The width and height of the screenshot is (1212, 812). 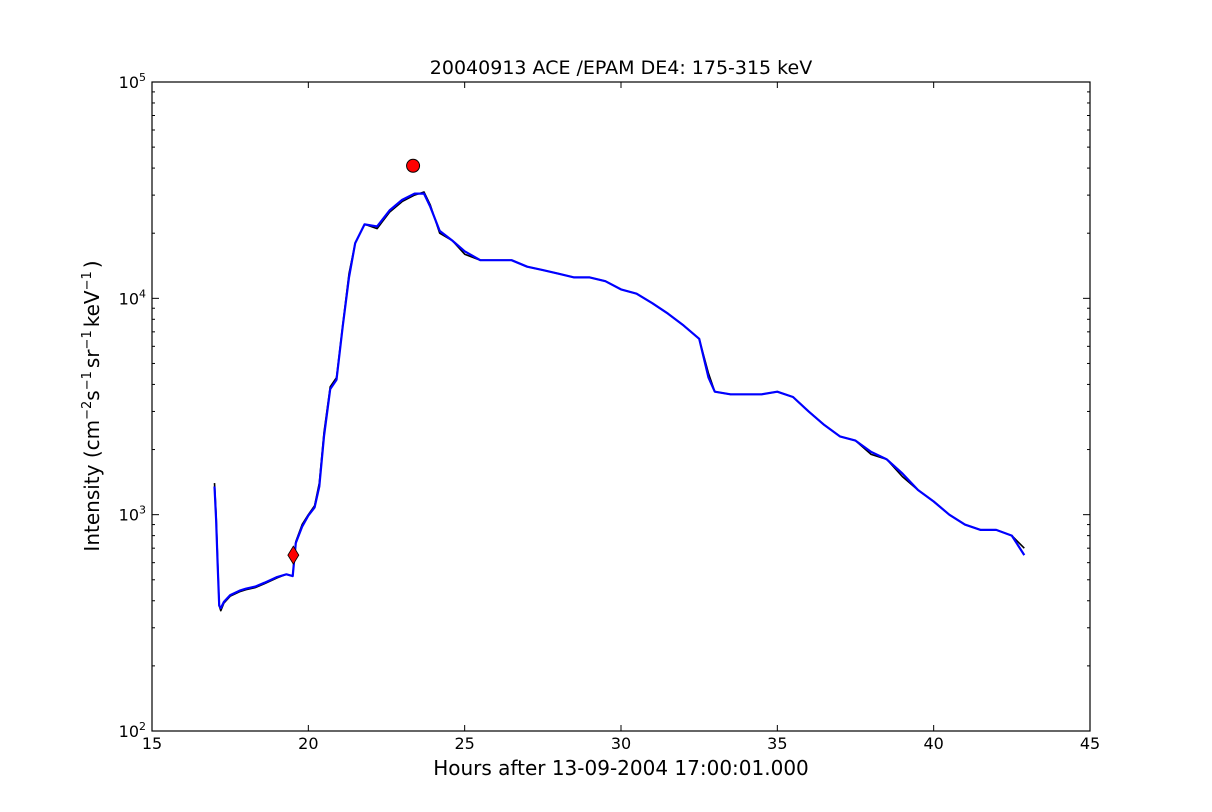 What do you see at coordinates (354, 361) in the screenshot?
I see `marker-layer` at bounding box center [354, 361].